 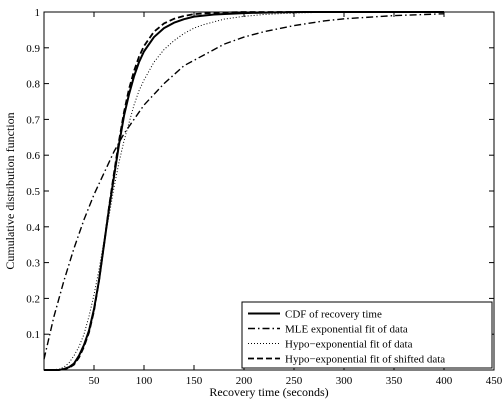 What do you see at coordinates (95, 381) in the screenshot?
I see `x-tick-label: 50` at bounding box center [95, 381].